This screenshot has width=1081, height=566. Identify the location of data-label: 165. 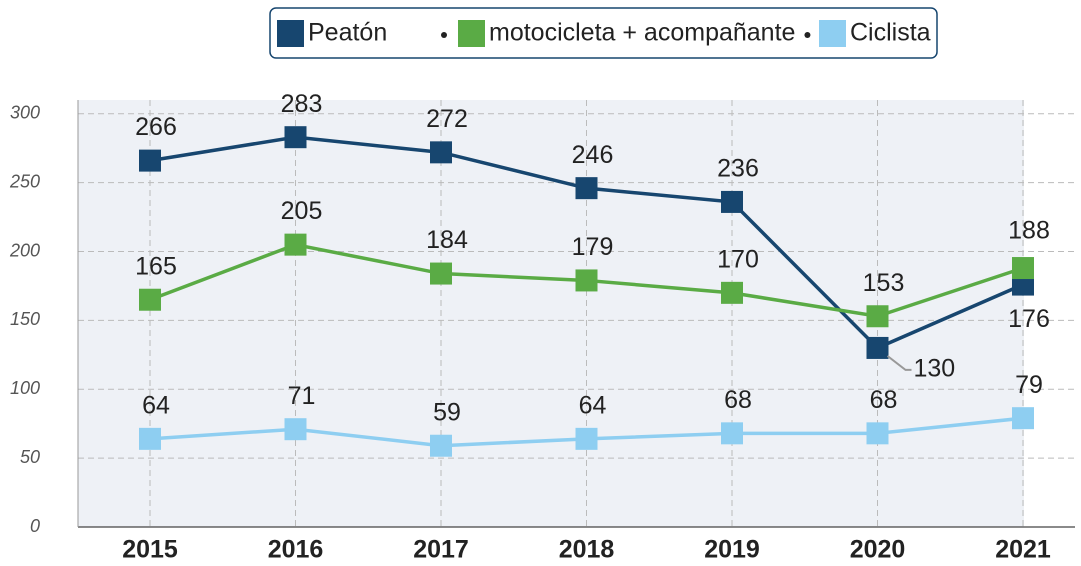
(156, 266).